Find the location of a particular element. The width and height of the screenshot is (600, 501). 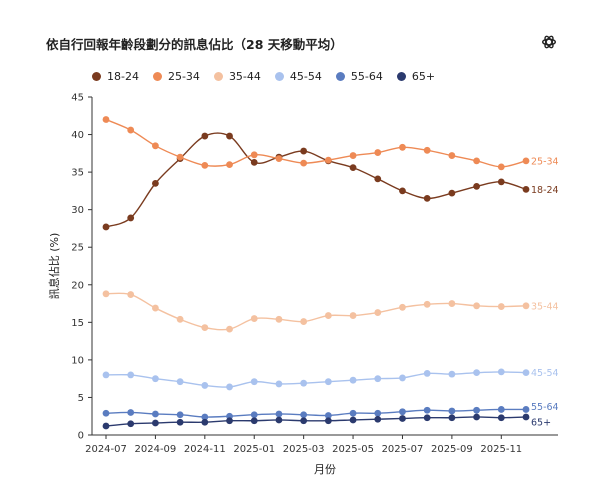

end-label-18-24: 18-24 is located at coordinates (545, 190).